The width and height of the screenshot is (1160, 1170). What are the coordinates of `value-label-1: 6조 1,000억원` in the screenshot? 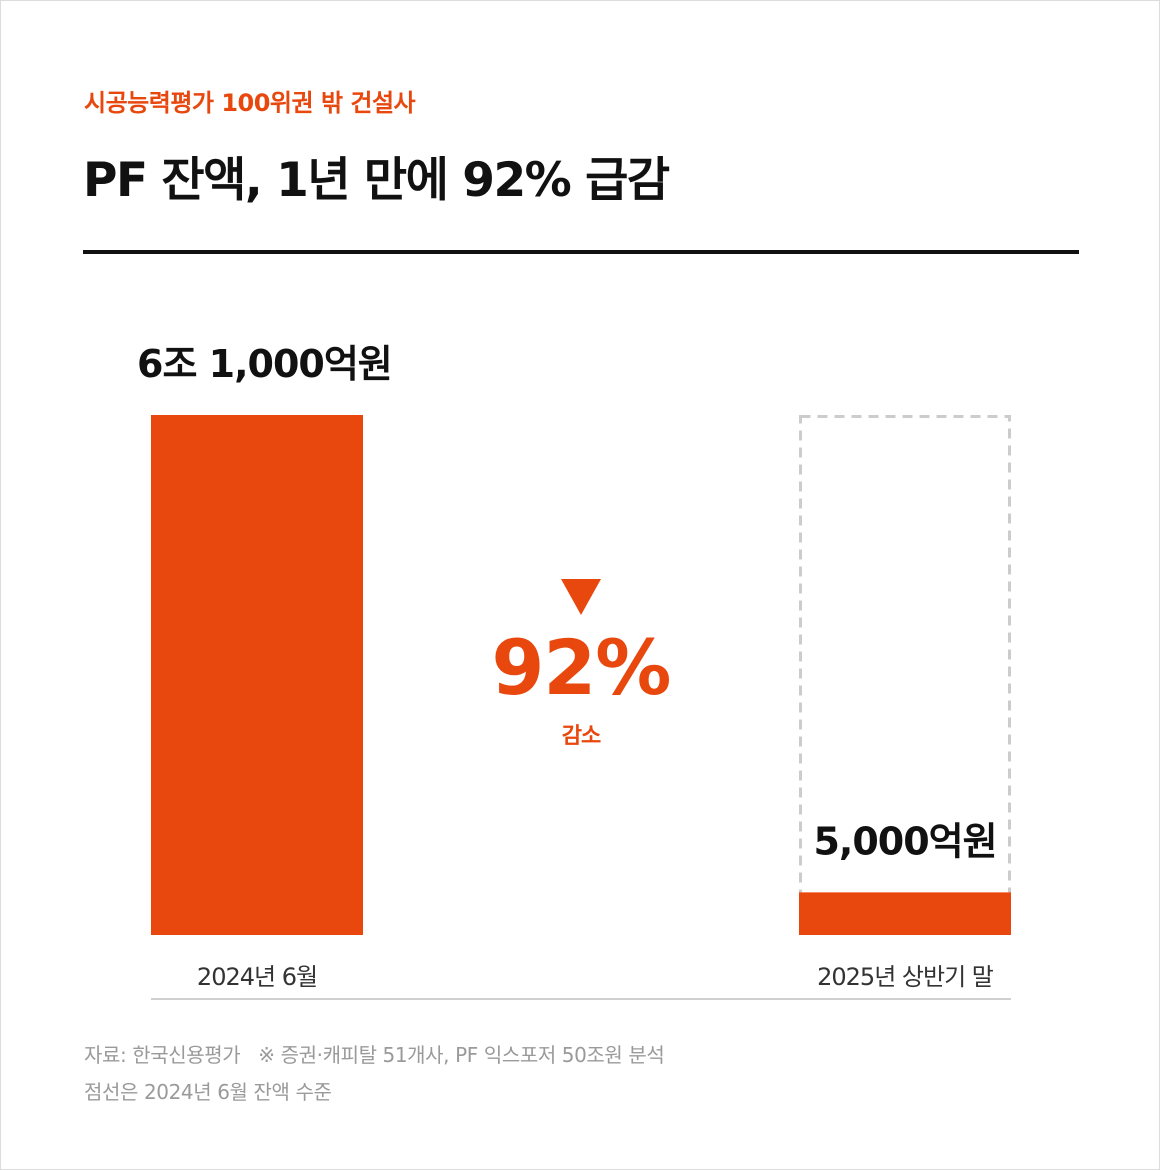 It's located at (264, 364).